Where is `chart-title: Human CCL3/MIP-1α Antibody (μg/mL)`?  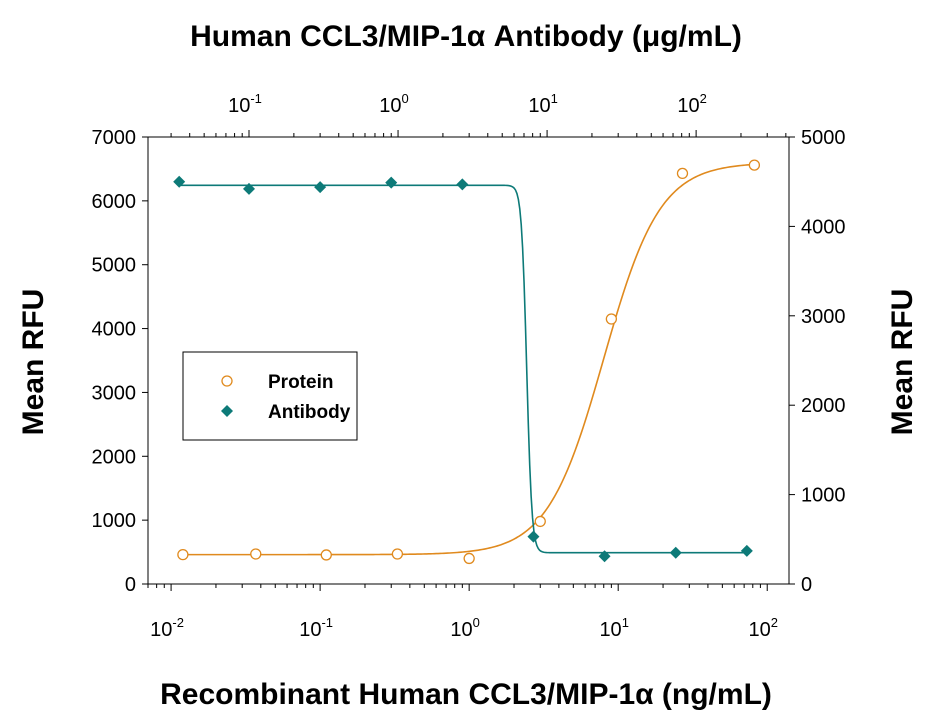
chart-title: Human CCL3/MIP-1α Antibody (μg/mL) is located at coordinates (466, 36).